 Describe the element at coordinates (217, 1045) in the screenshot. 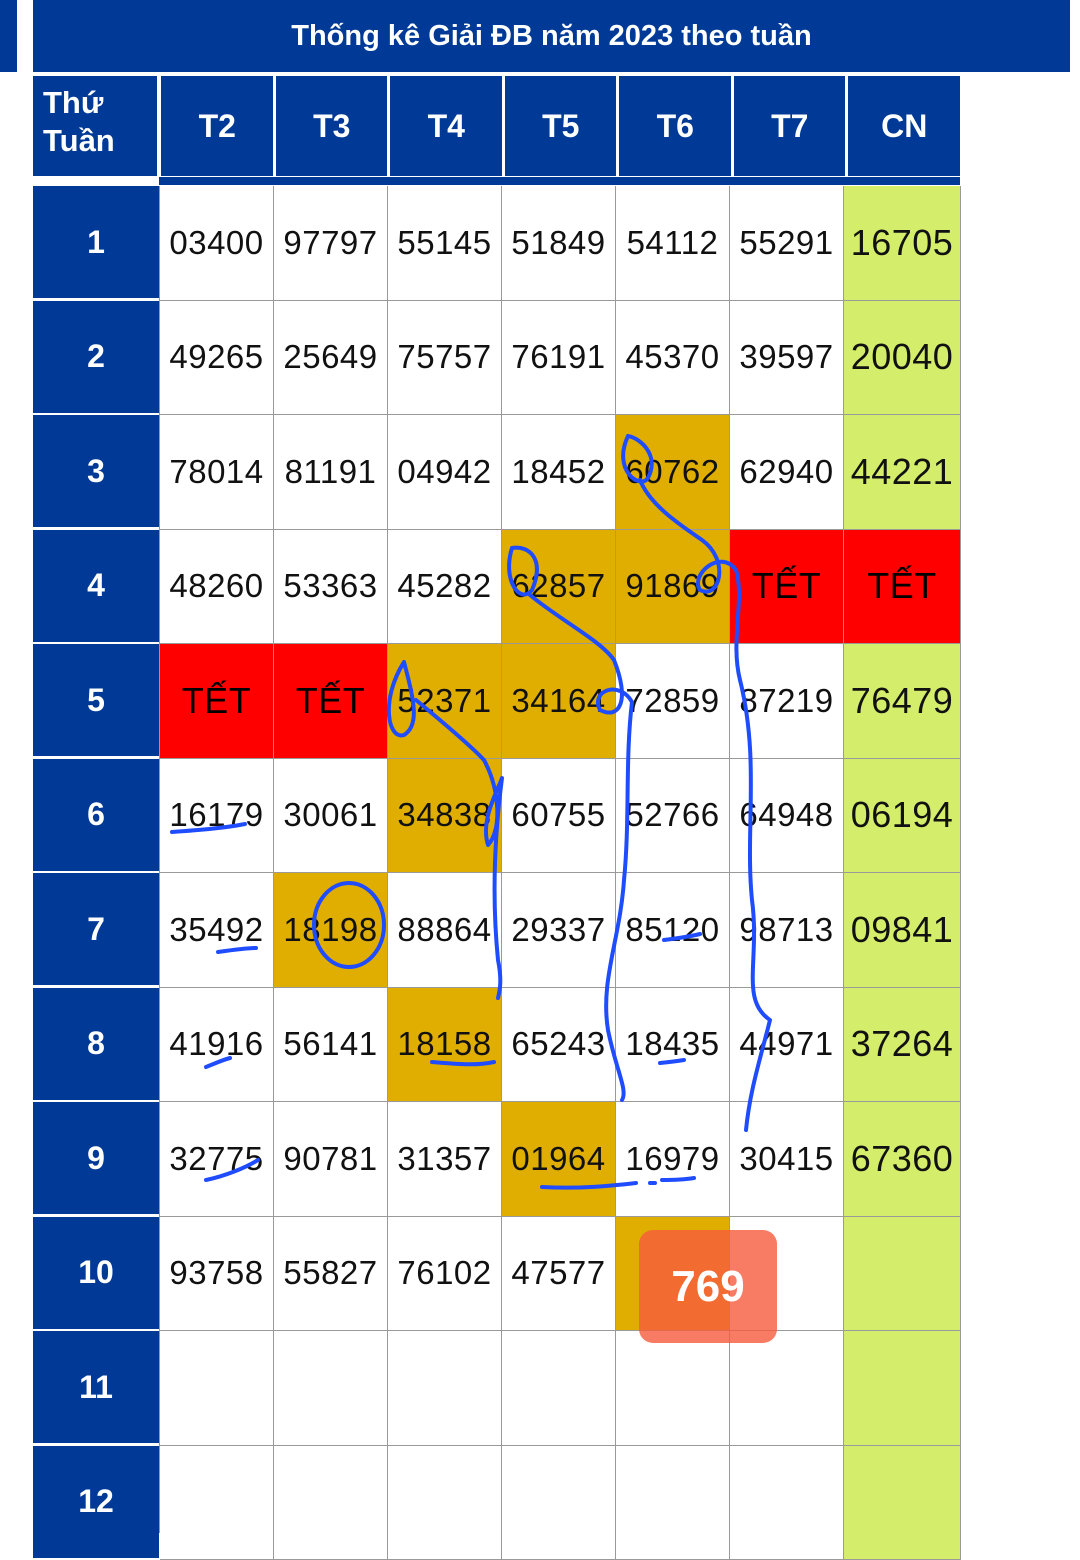

I see `result-cell: 41916` at that location.